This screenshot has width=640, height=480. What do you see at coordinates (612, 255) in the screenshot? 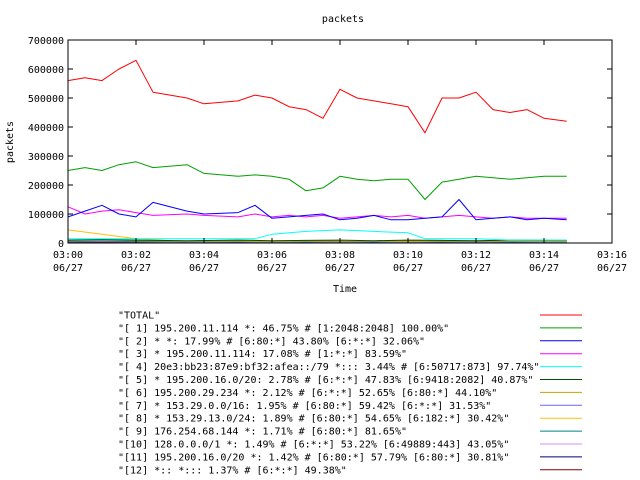
I see `x-tick-time-label: 03:16` at bounding box center [612, 255].